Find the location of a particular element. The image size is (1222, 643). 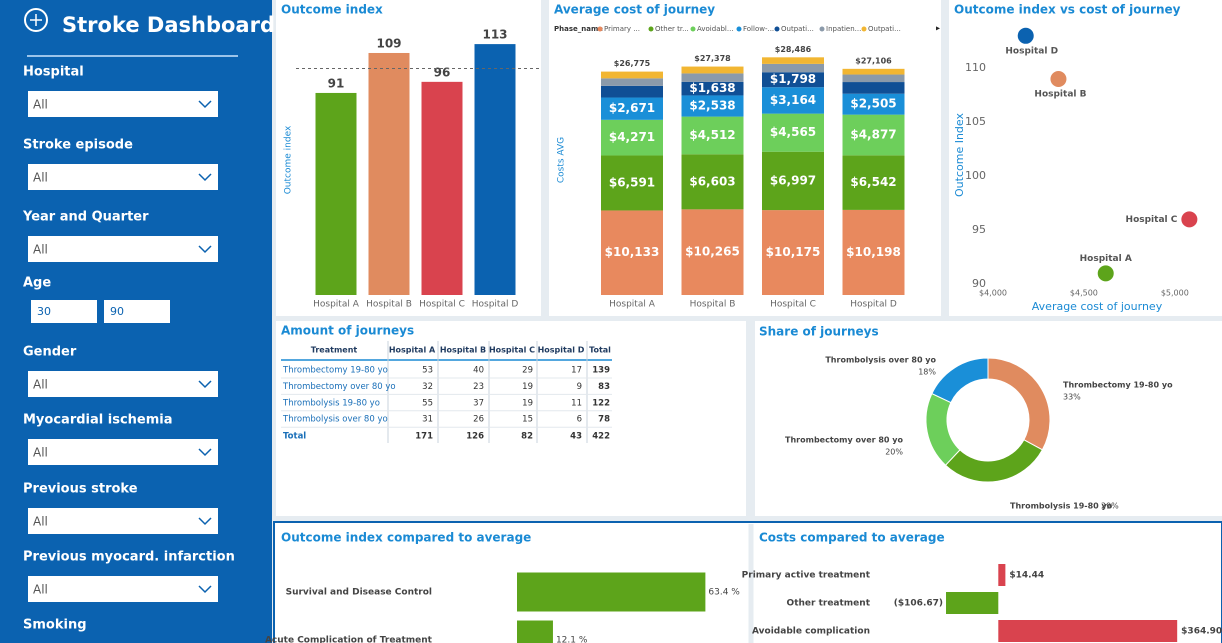

data-label: $2,671 is located at coordinates (632, 108).